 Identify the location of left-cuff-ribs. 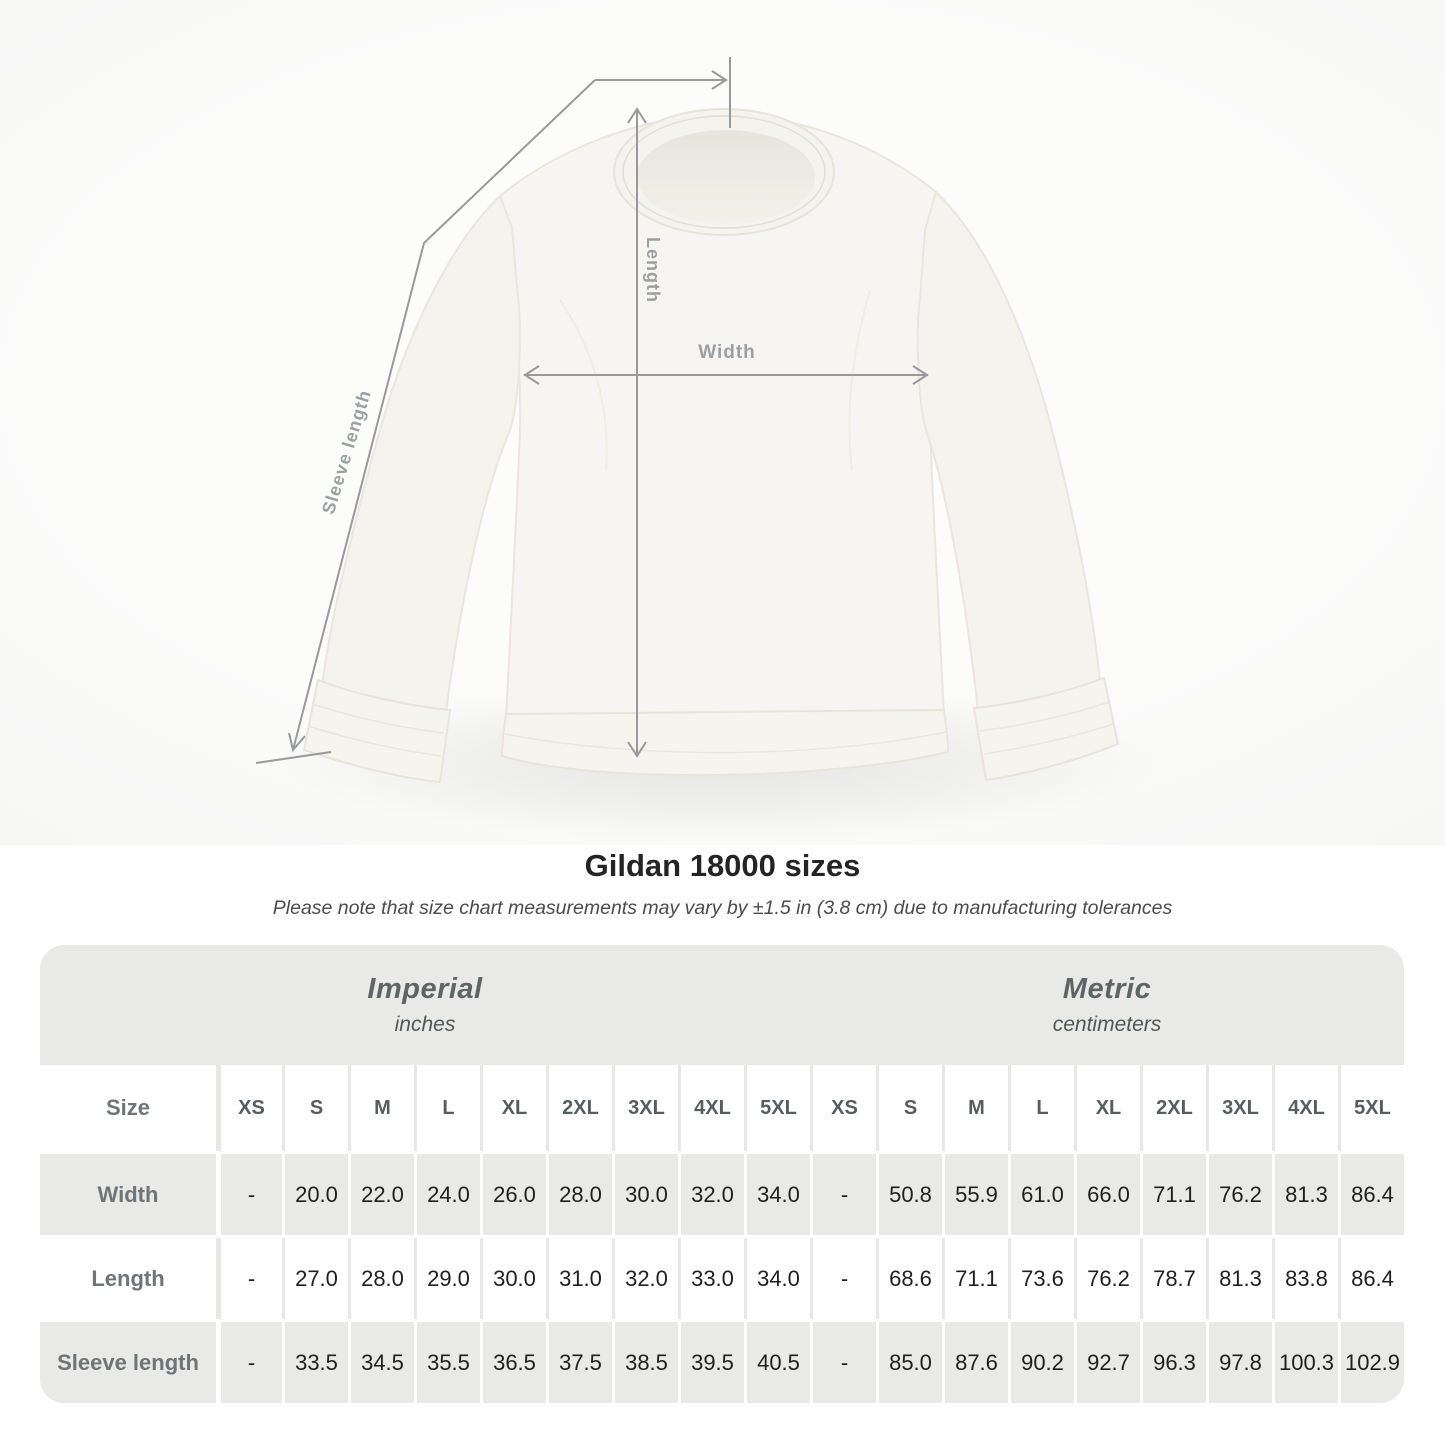
(376, 730).